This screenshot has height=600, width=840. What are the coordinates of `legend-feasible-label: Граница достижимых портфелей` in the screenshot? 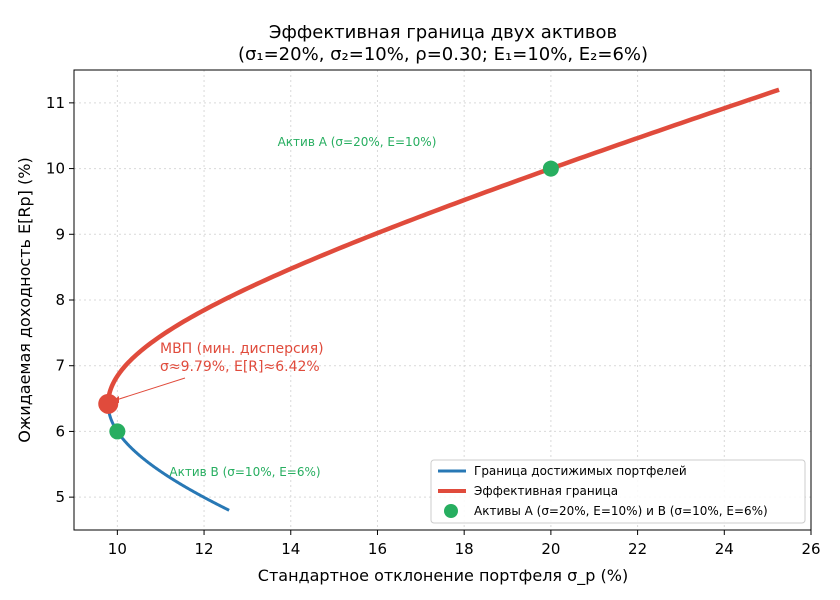 It's located at (580, 471).